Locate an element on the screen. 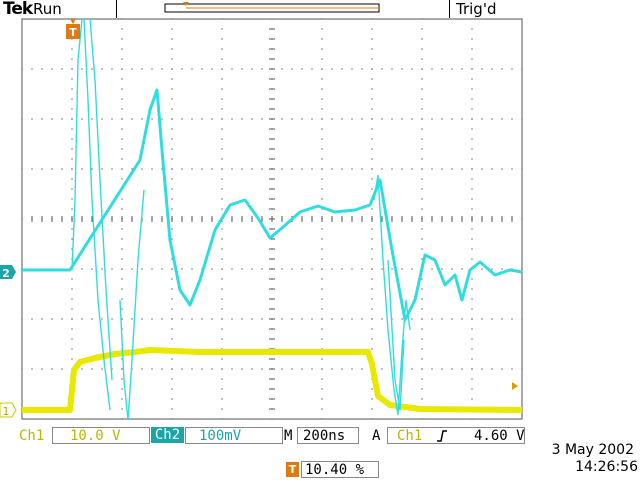 Image resolution: width=640 pixels, height=480 pixels. timebase-value: 200ns is located at coordinates (324, 436).